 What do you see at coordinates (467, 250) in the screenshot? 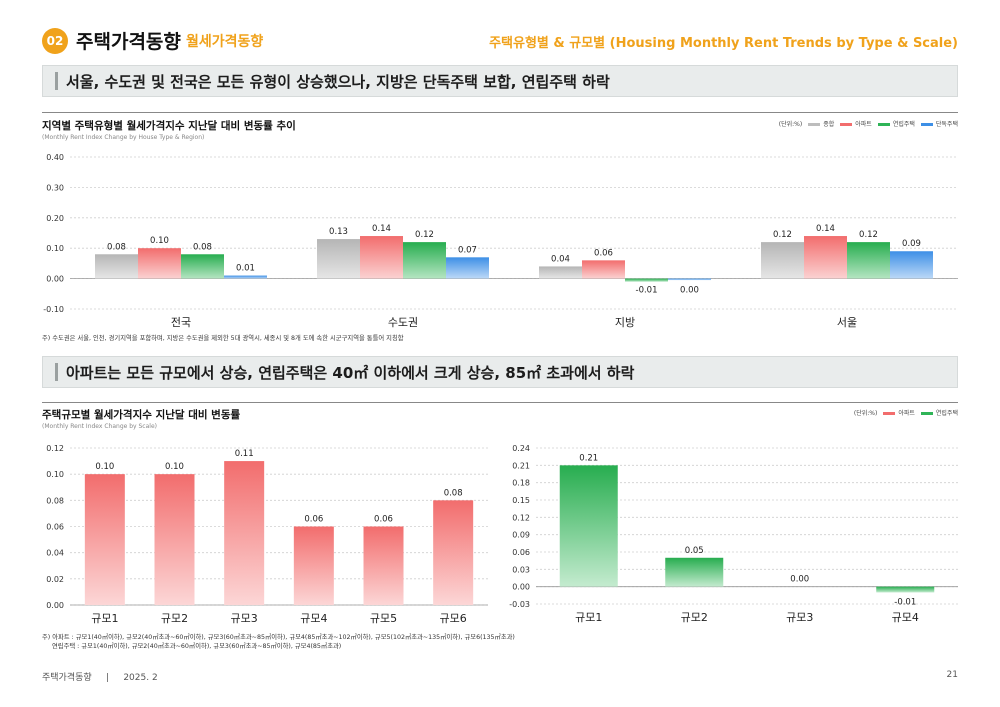
I see `data-label: 0.07` at bounding box center [467, 250].